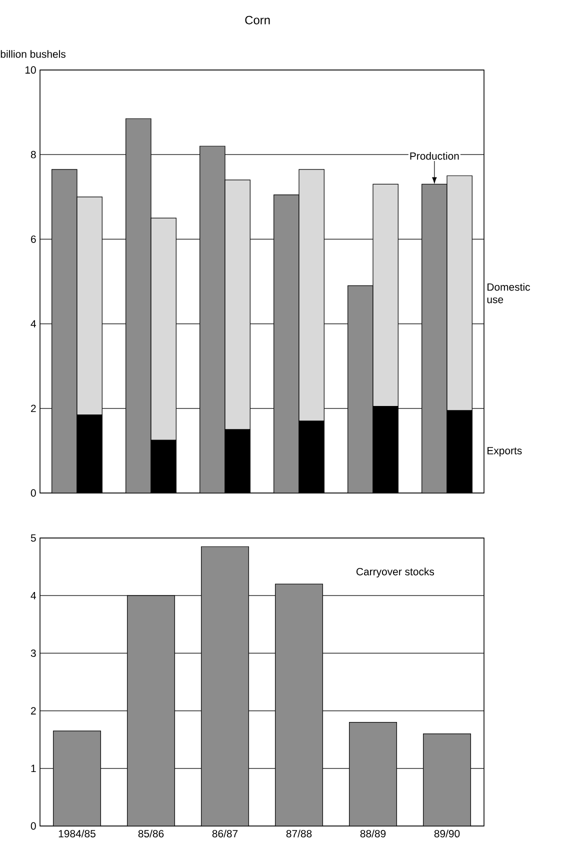 The width and height of the screenshot is (584, 858). Describe the element at coordinates (77, 834) in the screenshot. I see `x-tick-label: 1984/85` at that location.